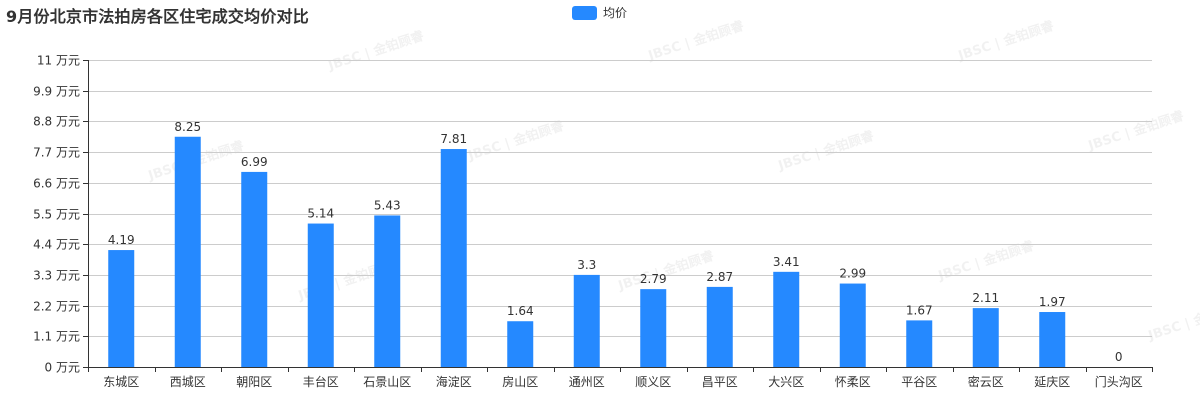 The height and width of the screenshot is (400, 1200). Describe the element at coordinates (853, 382) in the screenshot. I see `x-tick-label: 怀柔区` at that location.